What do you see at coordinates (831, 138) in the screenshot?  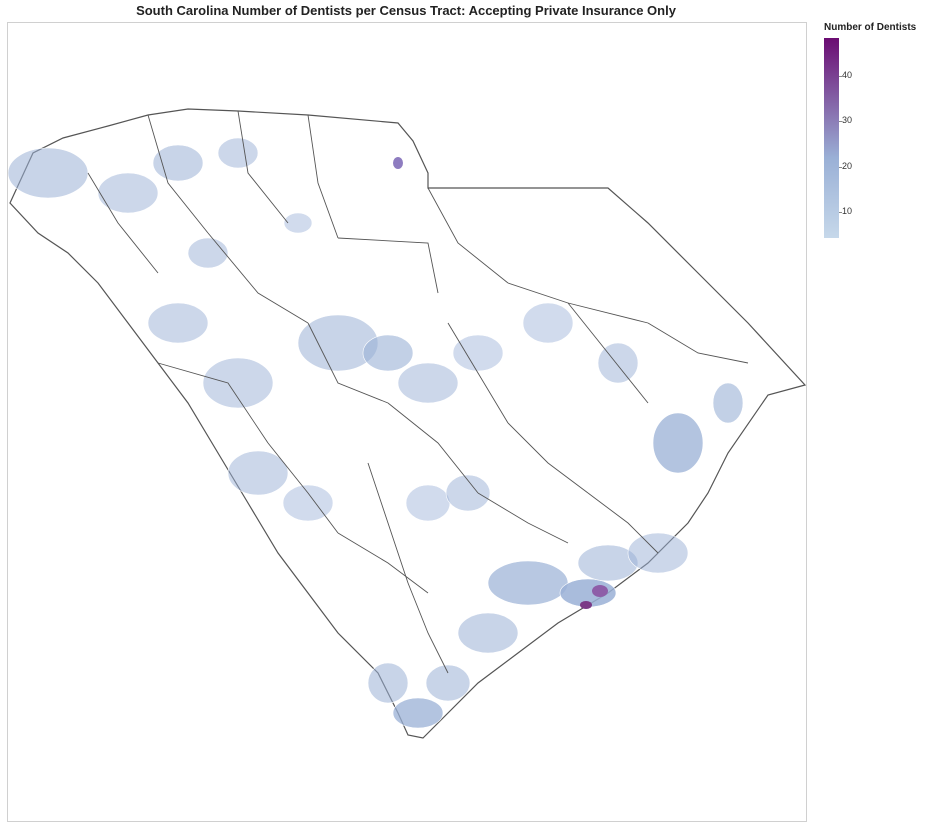 I see `legend-gradient-bar` at bounding box center [831, 138].